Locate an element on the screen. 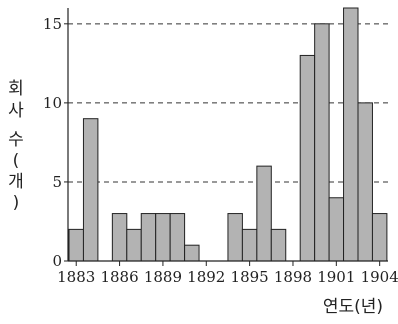  y-axis-title: 회 사 수 ( 개 ) is located at coordinates (16, 146).